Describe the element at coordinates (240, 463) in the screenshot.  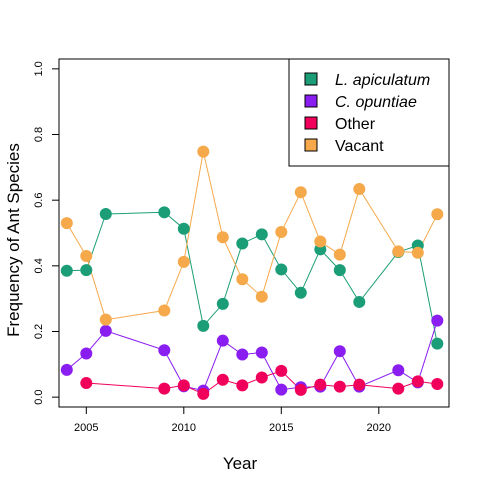
I see `x-axis-title: Year` at that location.